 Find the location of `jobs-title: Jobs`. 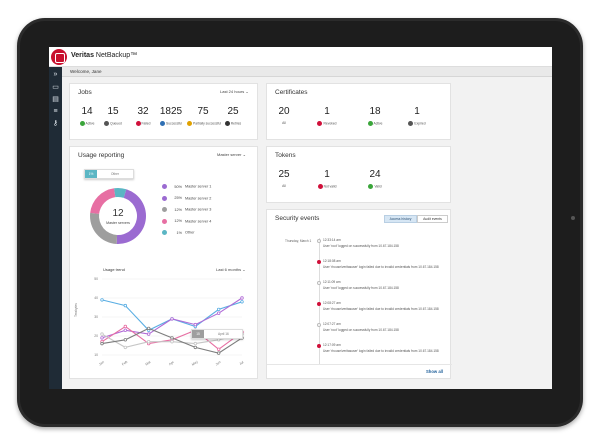

jobs-title: Jobs is located at coordinates (85, 92).